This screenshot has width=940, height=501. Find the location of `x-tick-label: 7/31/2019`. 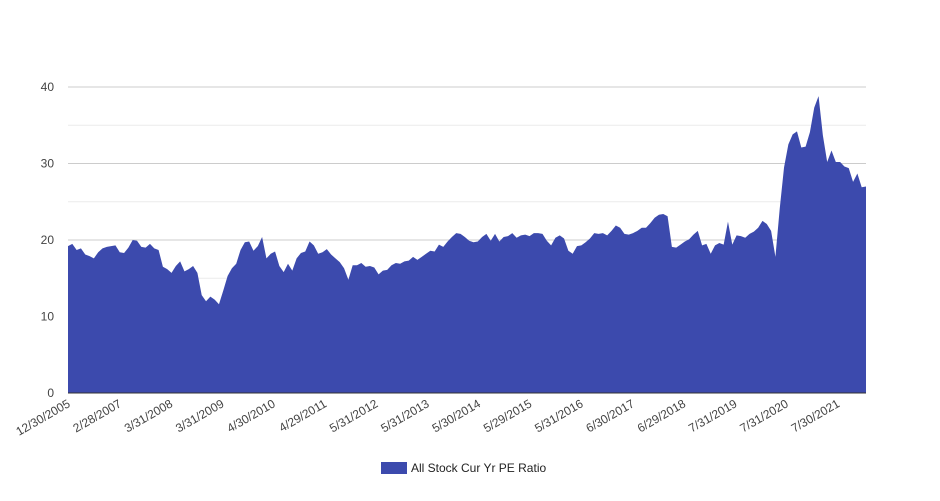

x-tick-label: 7/31/2019 is located at coordinates (713, 415).